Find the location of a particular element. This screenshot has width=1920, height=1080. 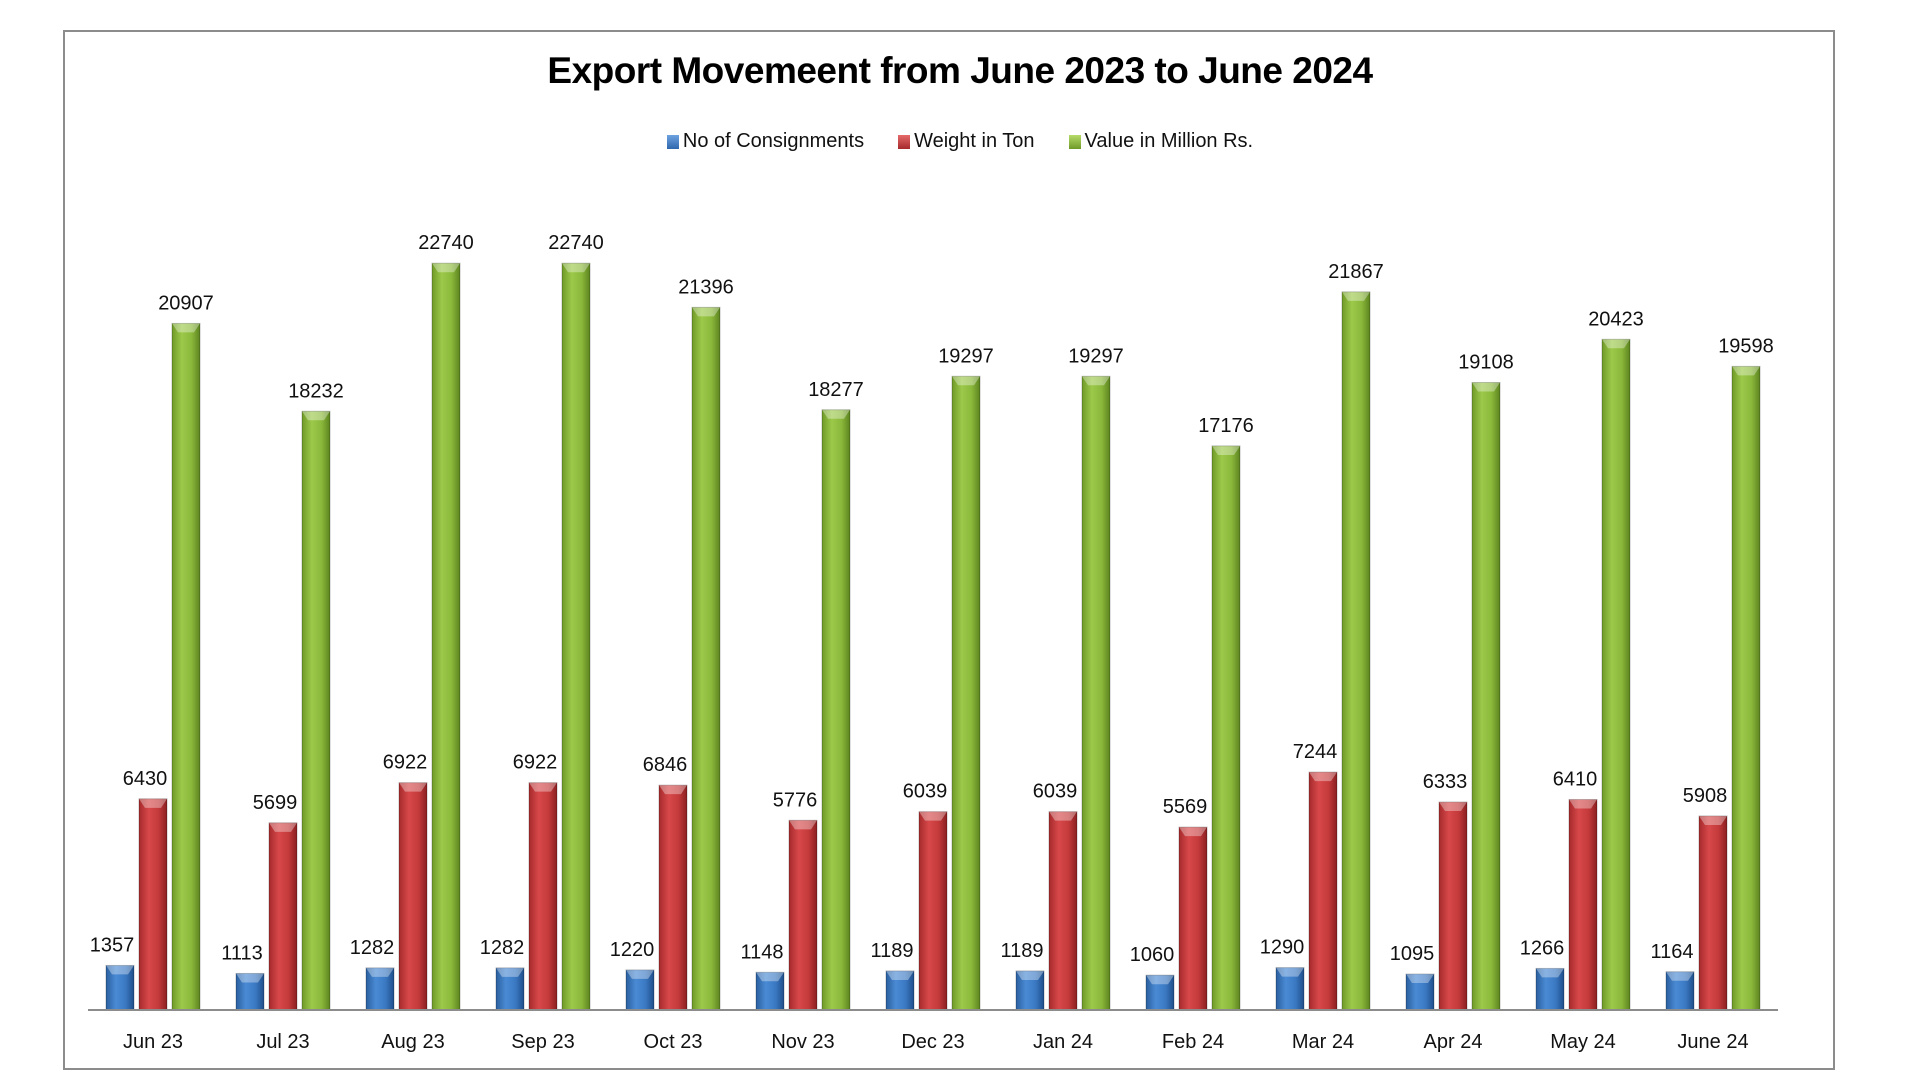

legend-item-consignments: No of Consignments is located at coordinates (765, 141).